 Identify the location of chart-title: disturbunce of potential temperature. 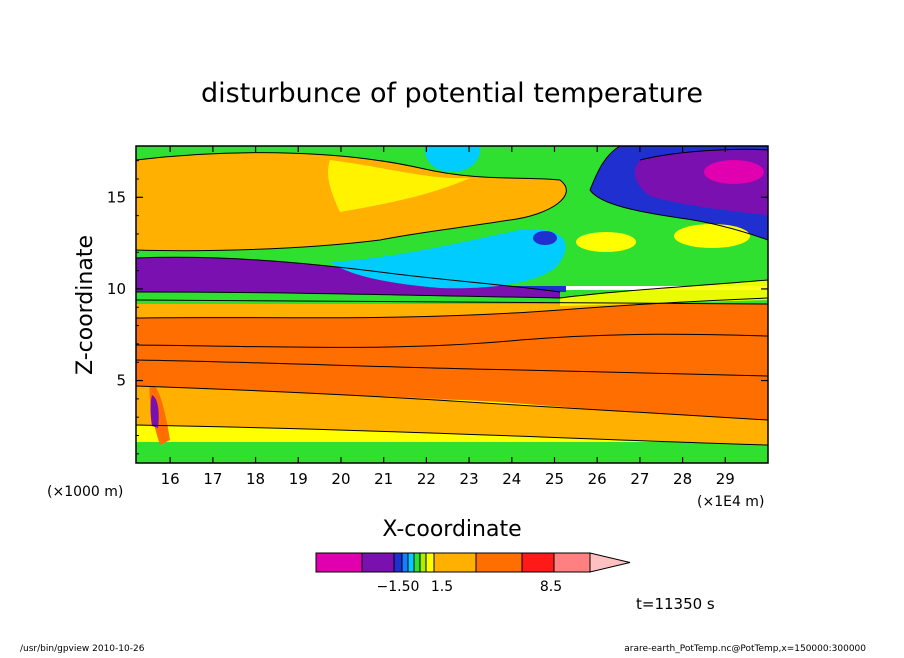
(452, 93).